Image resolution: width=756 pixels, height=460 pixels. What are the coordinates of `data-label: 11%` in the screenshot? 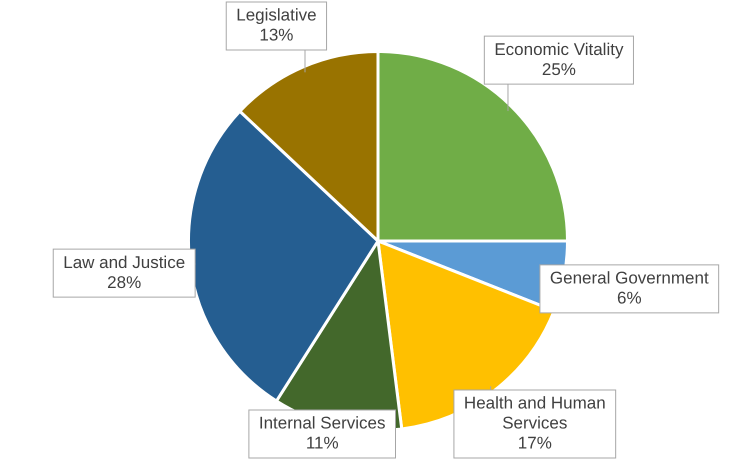 It's located at (322, 443).